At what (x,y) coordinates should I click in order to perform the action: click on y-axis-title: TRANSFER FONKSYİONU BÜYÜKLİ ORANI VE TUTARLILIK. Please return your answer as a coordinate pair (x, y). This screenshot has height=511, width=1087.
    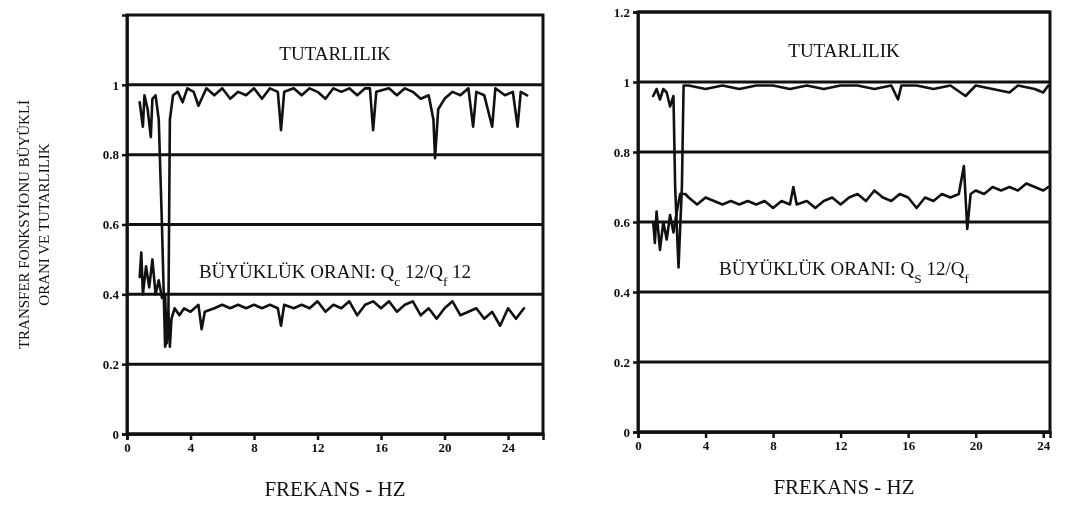
    Looking at the image, I should click on (34, 224).